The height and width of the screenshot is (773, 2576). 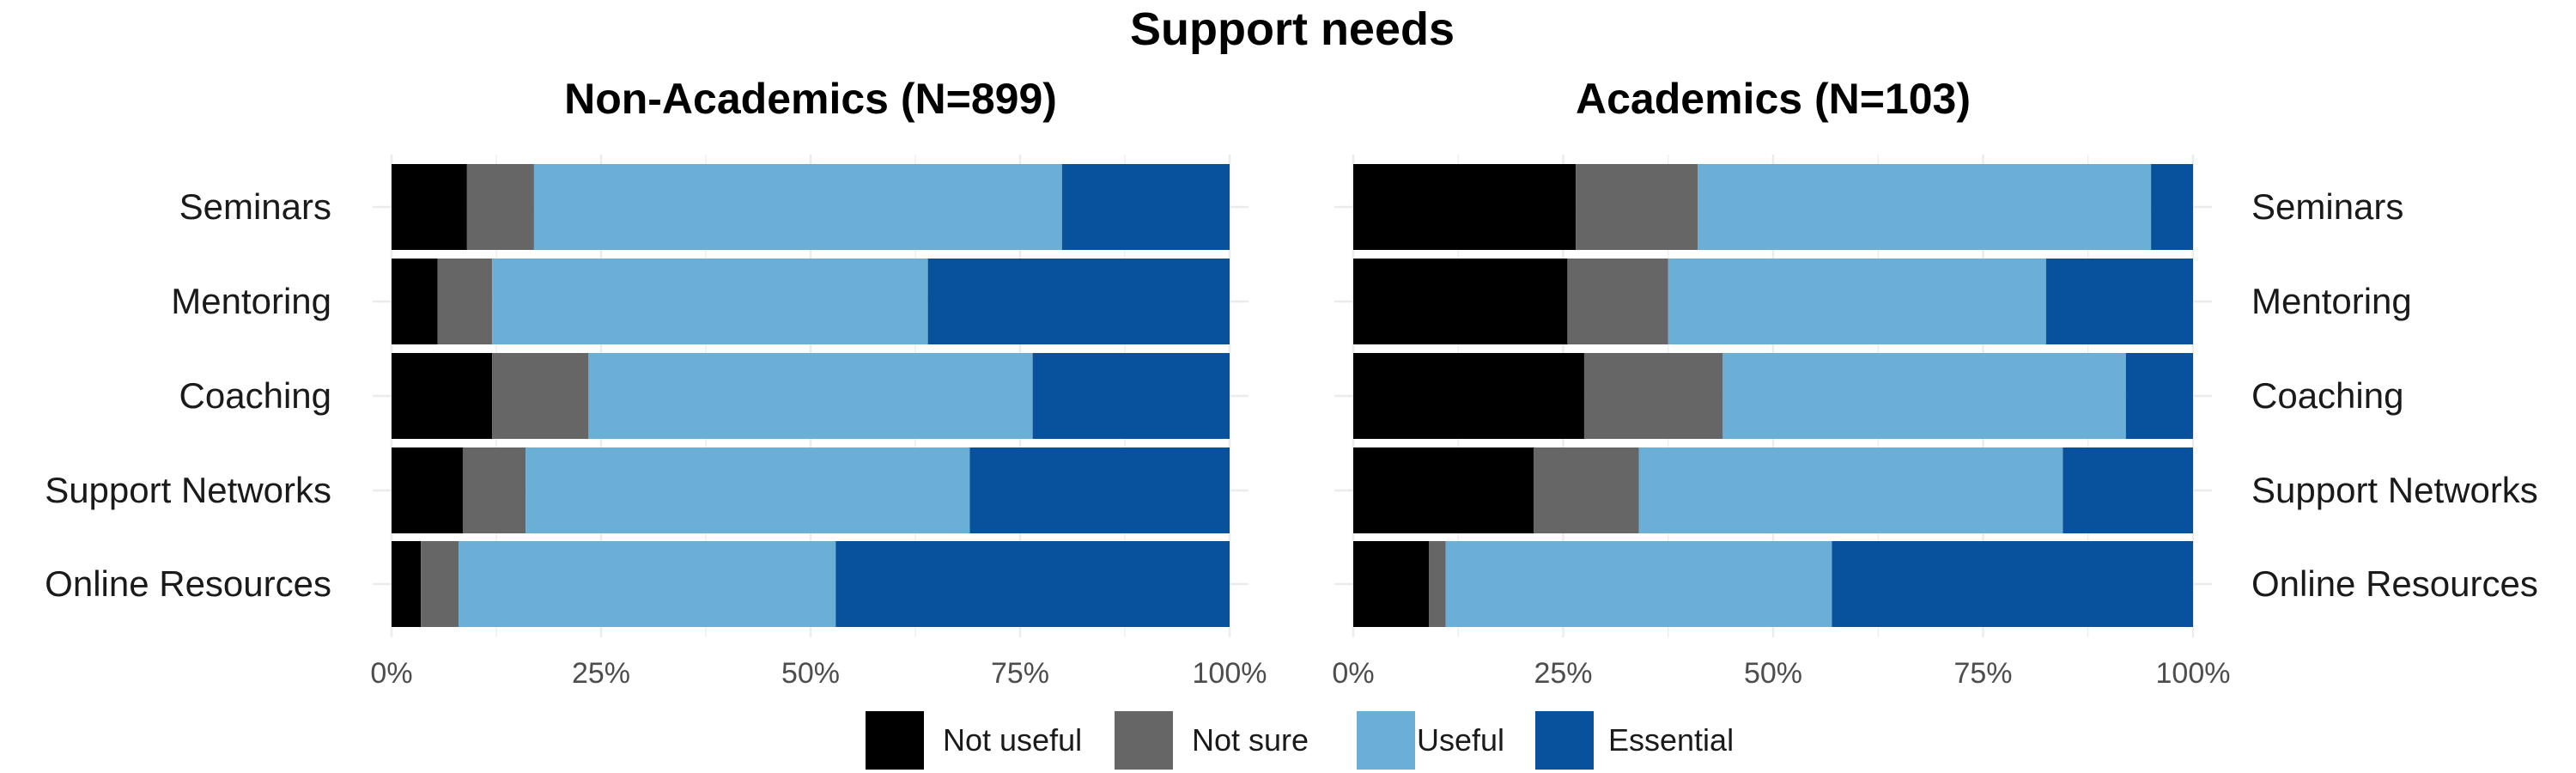 I want to click on legend-label-not-useful: Not useful, so click(x=1013, y=740).